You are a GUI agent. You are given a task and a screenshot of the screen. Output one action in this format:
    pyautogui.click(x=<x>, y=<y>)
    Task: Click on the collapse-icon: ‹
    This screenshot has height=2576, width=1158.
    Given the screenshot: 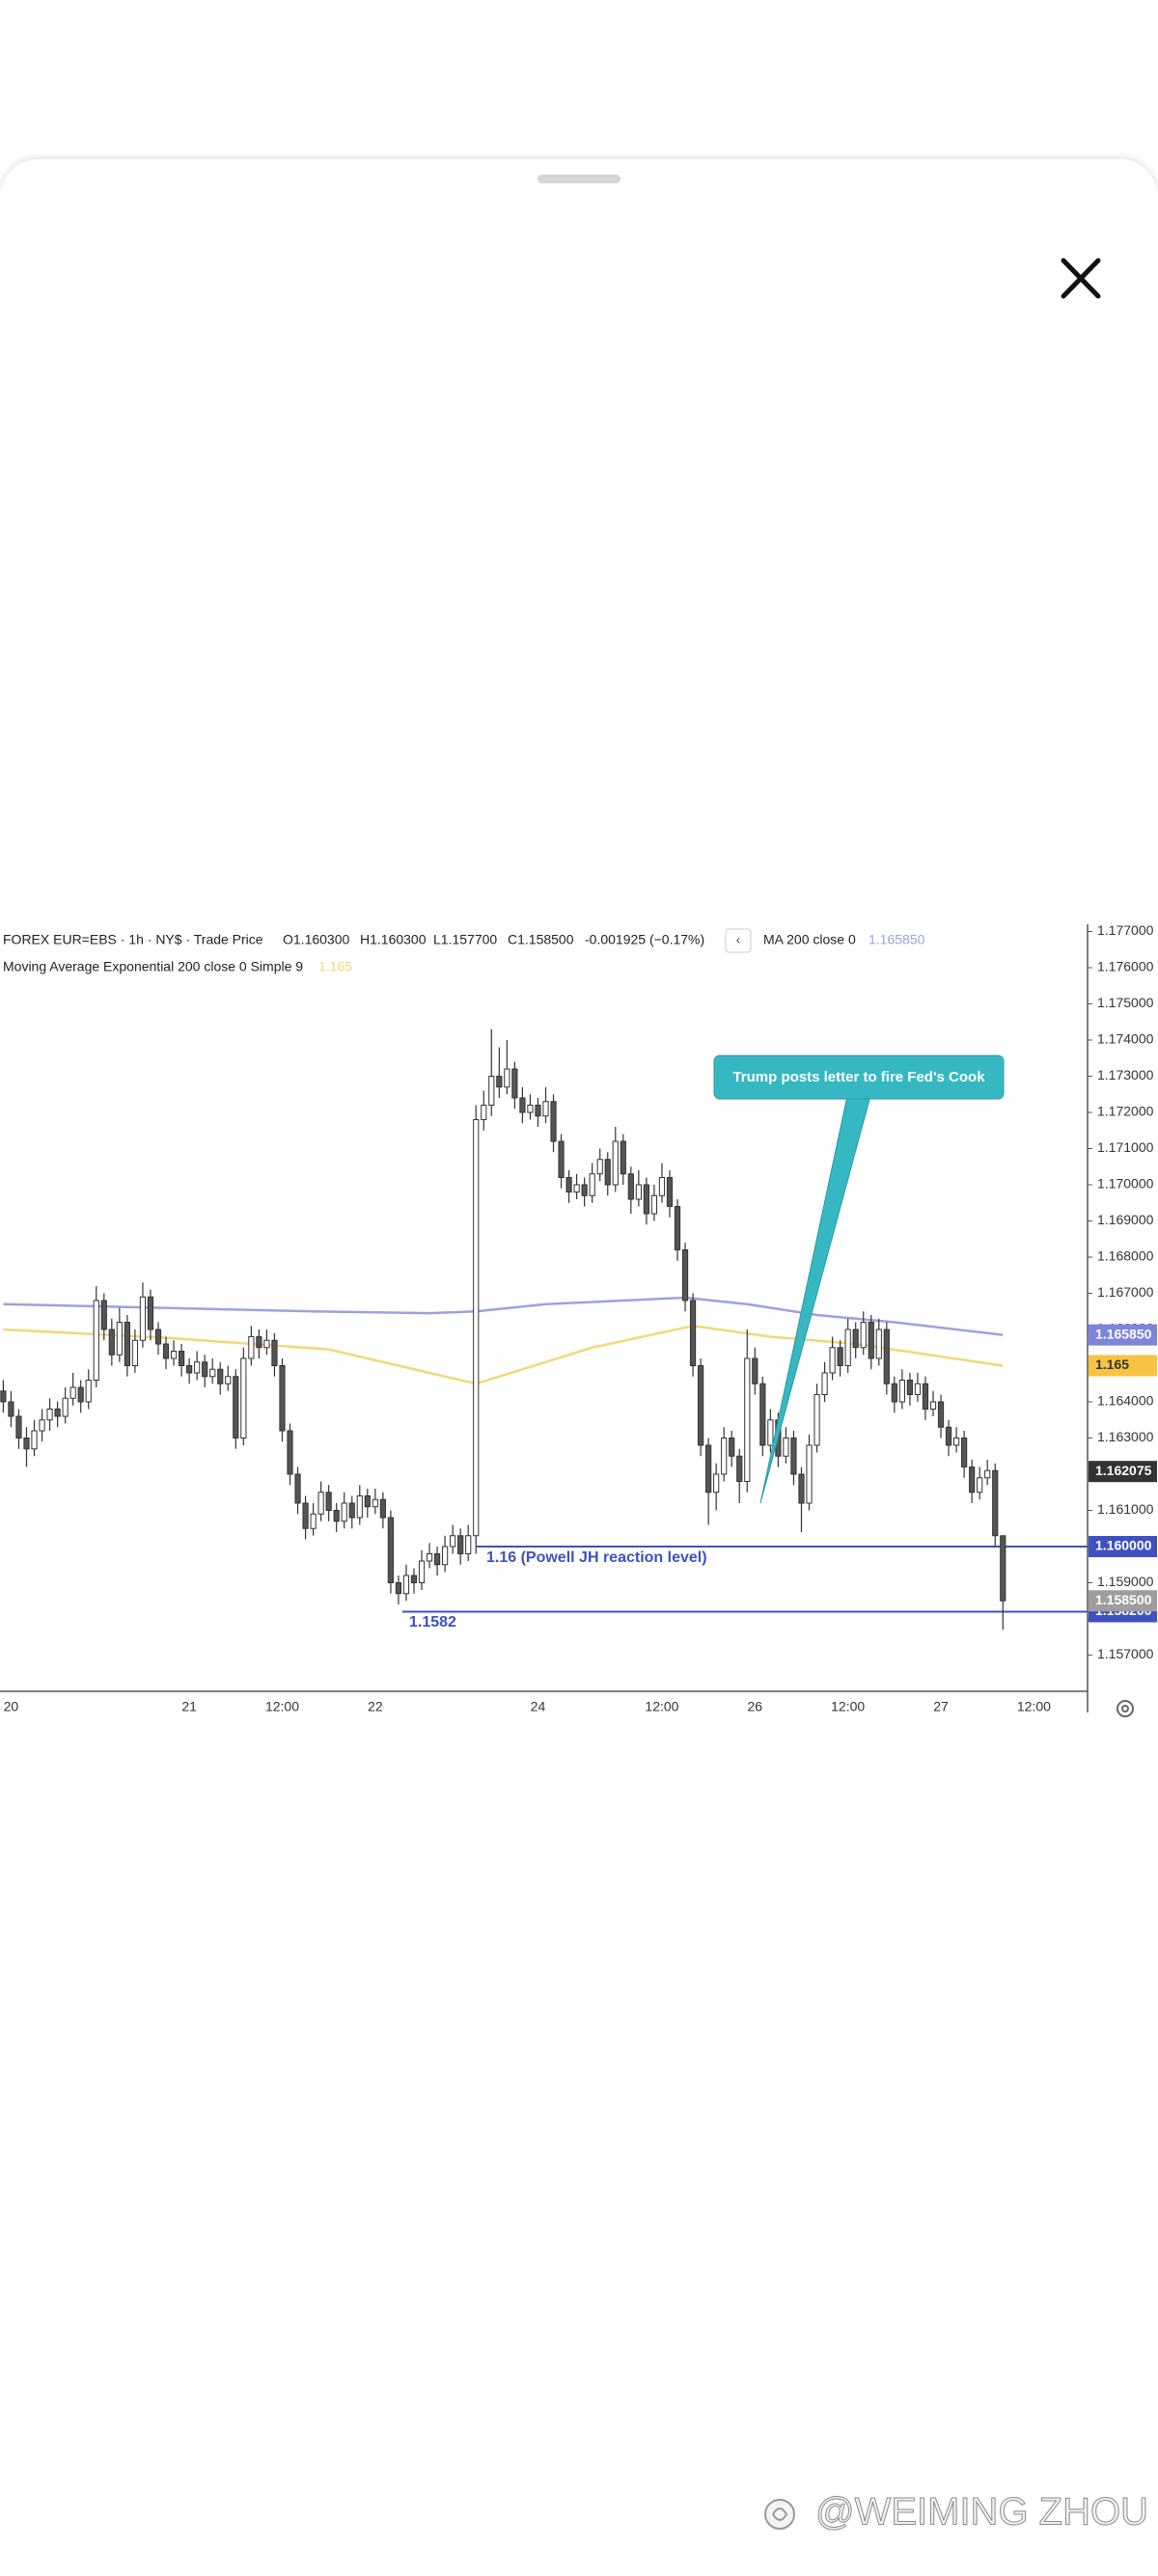 What is the action you would take?
    pyautogui.click(x=738, y=939)
    